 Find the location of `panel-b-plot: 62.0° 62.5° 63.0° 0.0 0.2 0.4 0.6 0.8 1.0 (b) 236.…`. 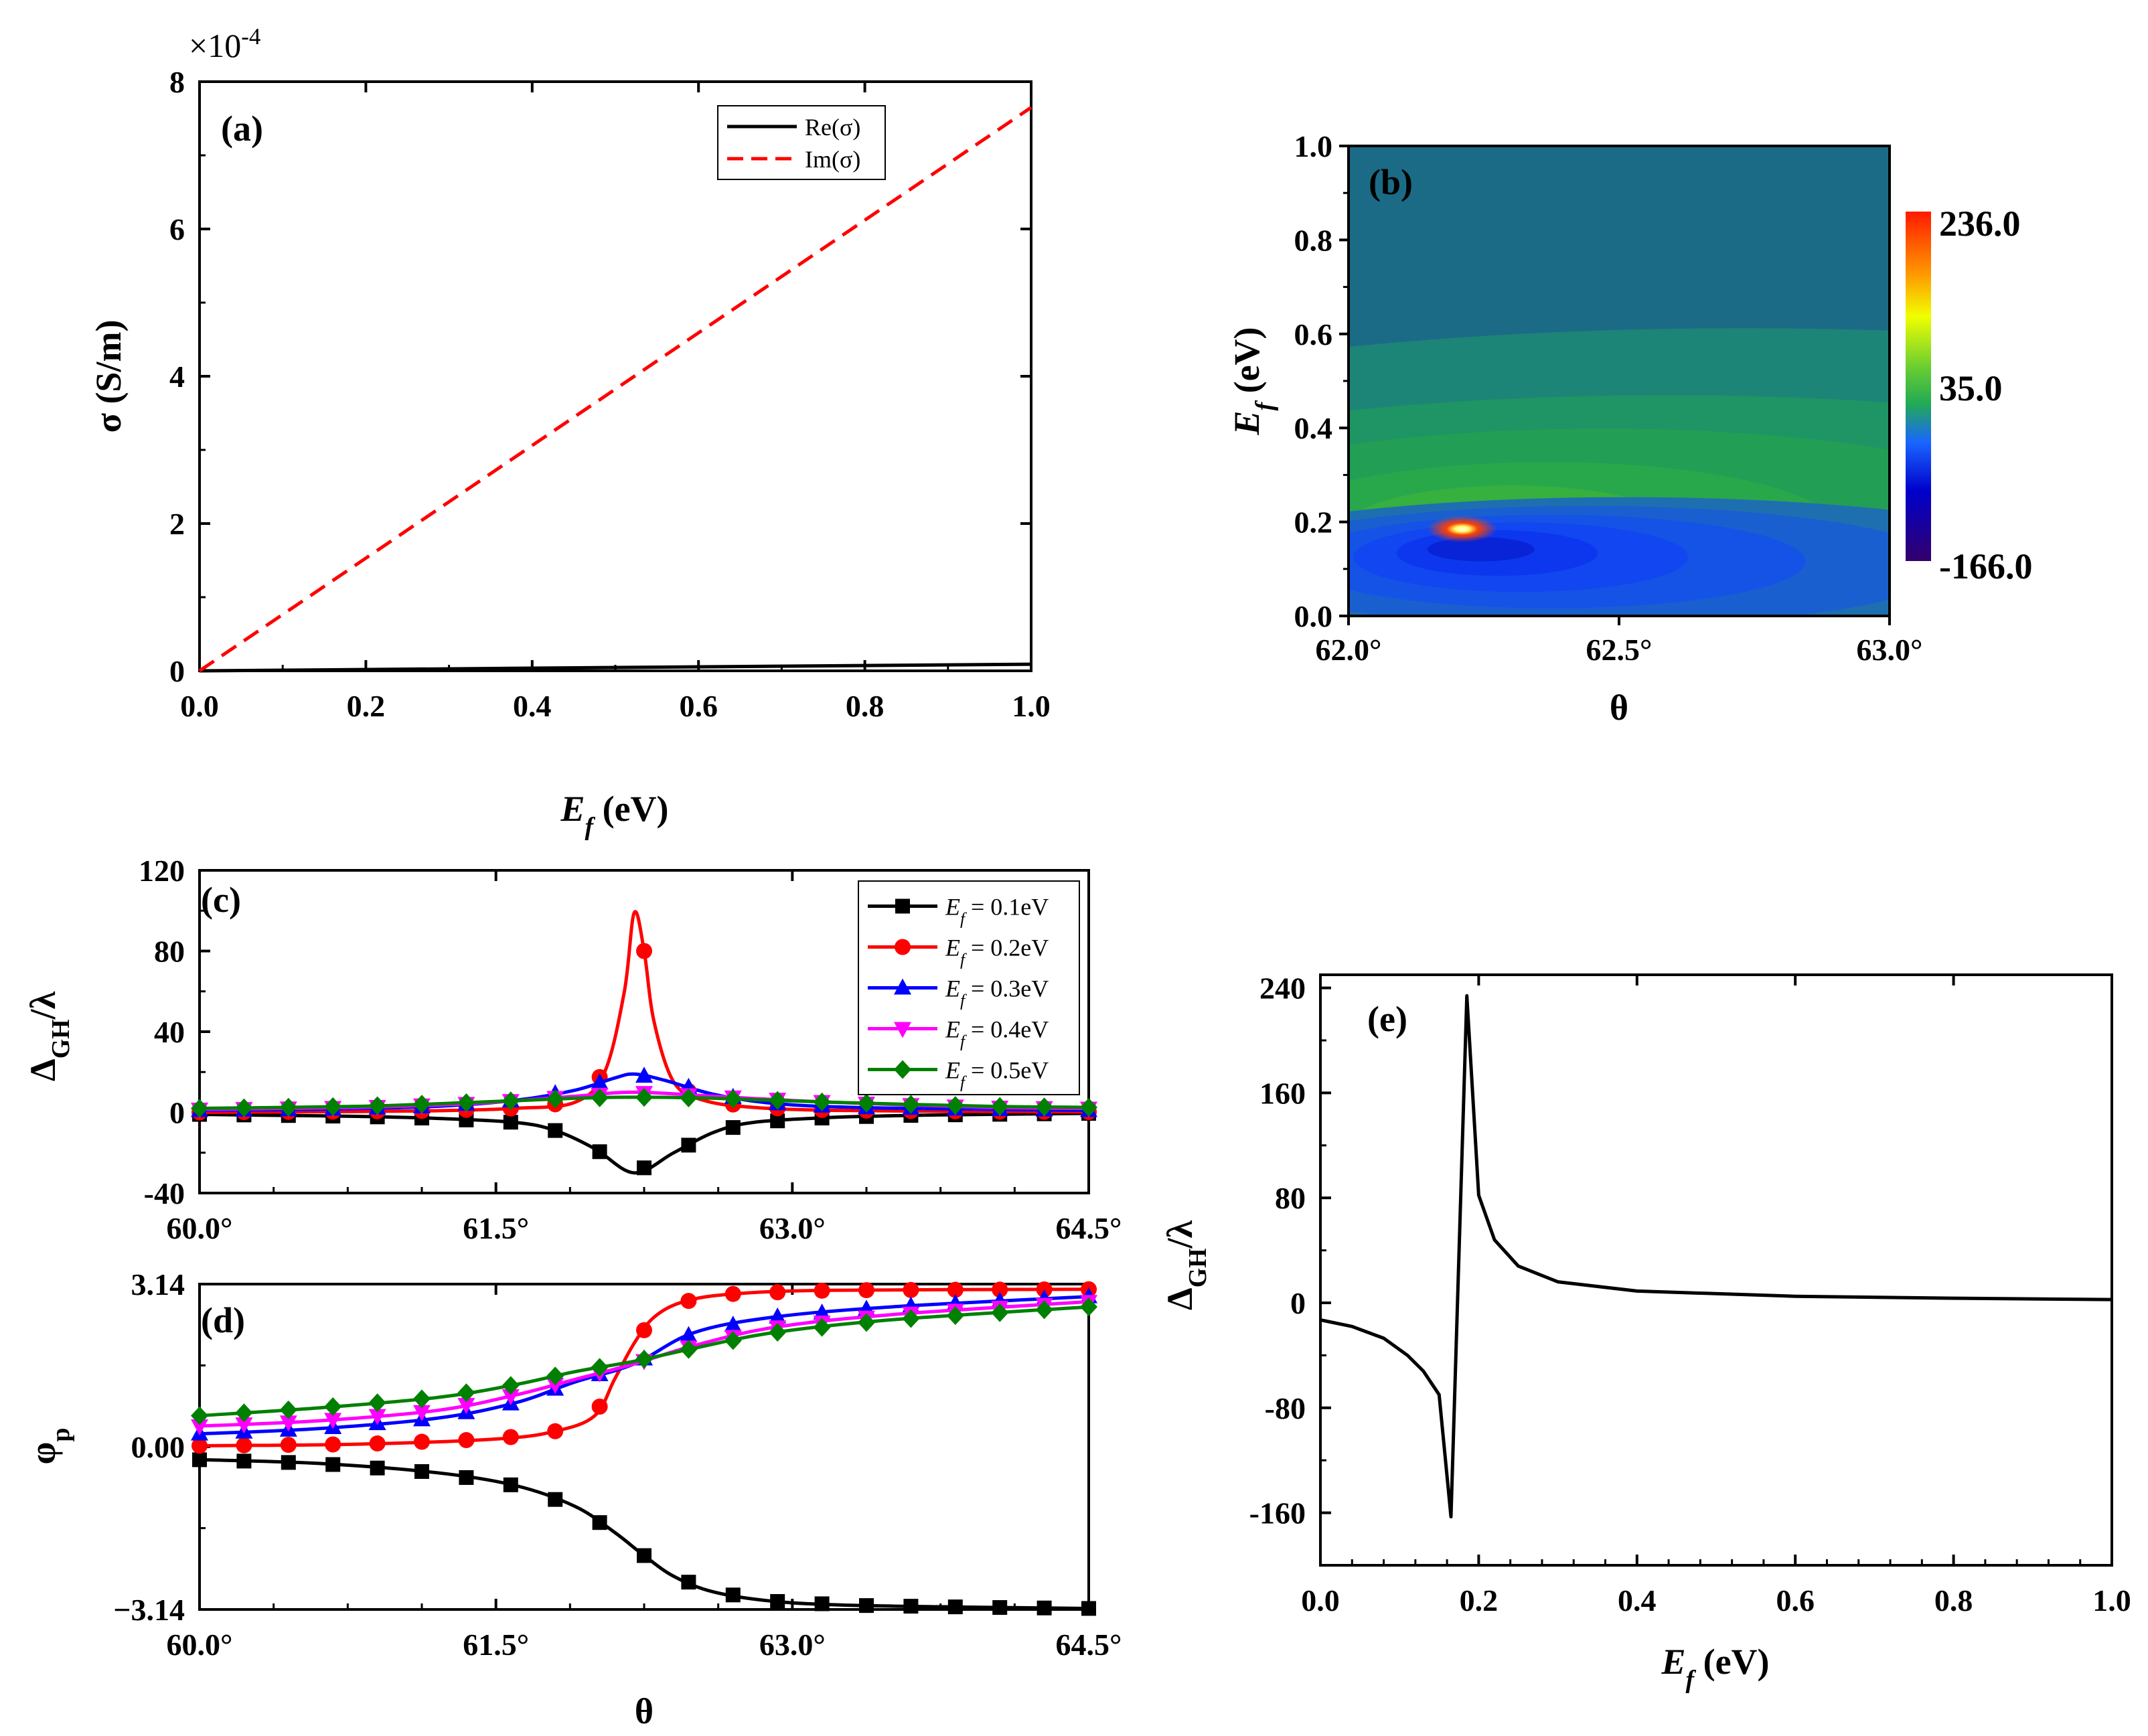

panel-b-plot: 62.0° 62.5° 63.0° 0.0 0.2 0.4 0.6 0.8 1.0 (b) 236.… is located at coordinates (1629, 428).